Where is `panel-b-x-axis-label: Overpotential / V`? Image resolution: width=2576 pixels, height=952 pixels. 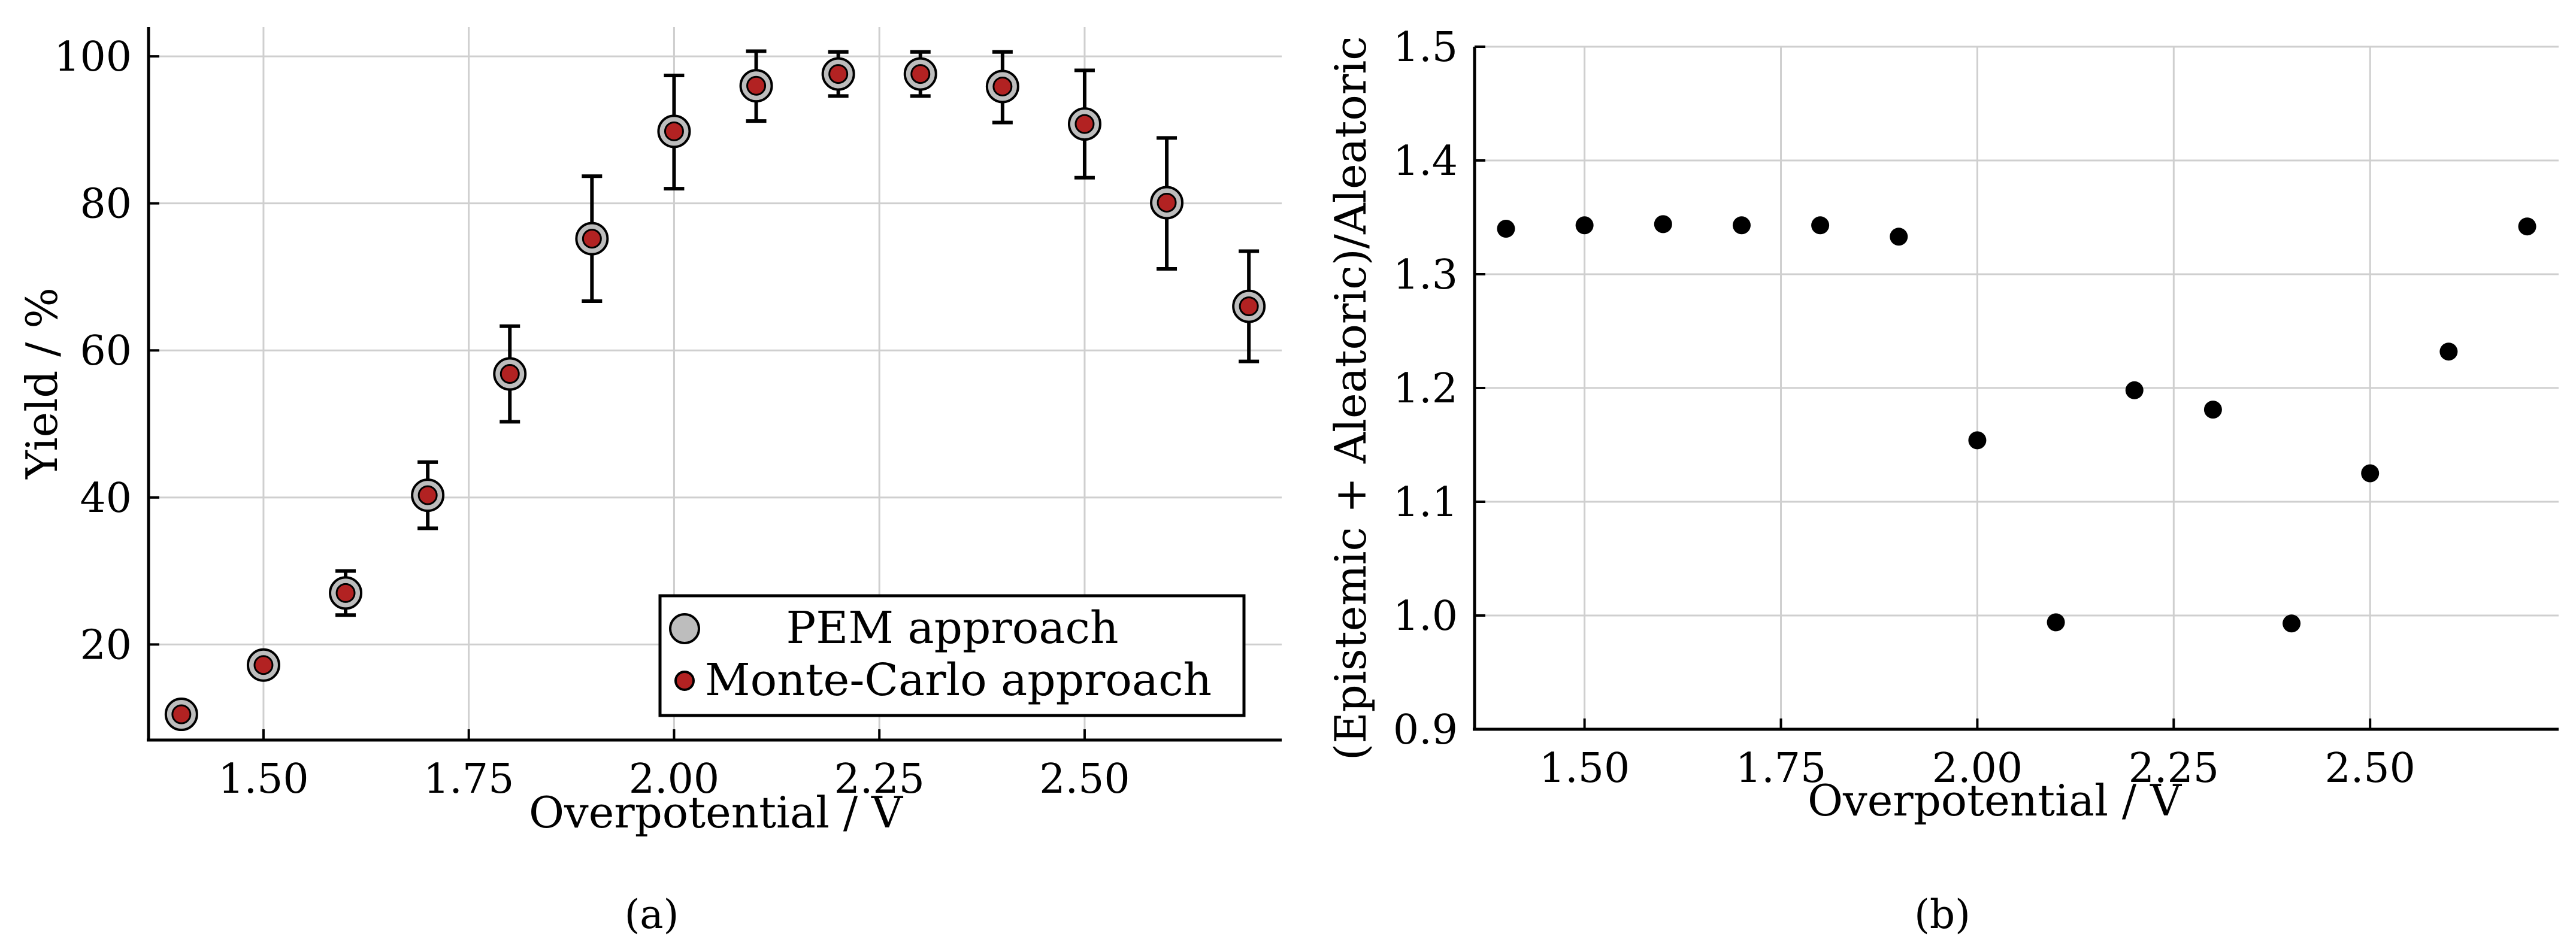 panel-b-x-axis-label: Overpotential / V is located at coordinates (1995, 800).